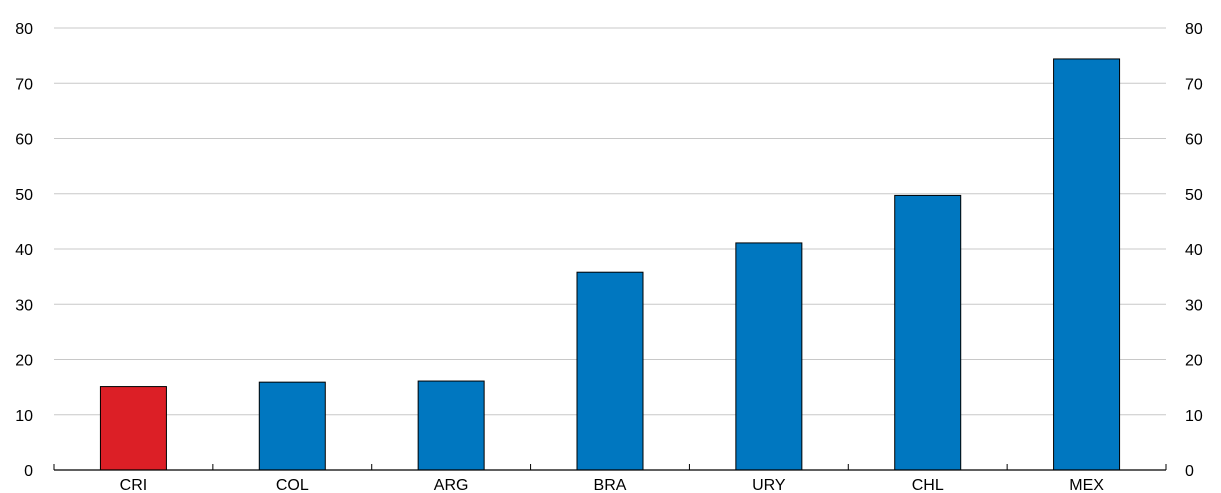 The height and width of the screenshot is (493, 1221). What do you see at coordinates (1194, 29) in the screenshot?
I see `y-tick-label-right: 80` at bounding box center [1194, 29].